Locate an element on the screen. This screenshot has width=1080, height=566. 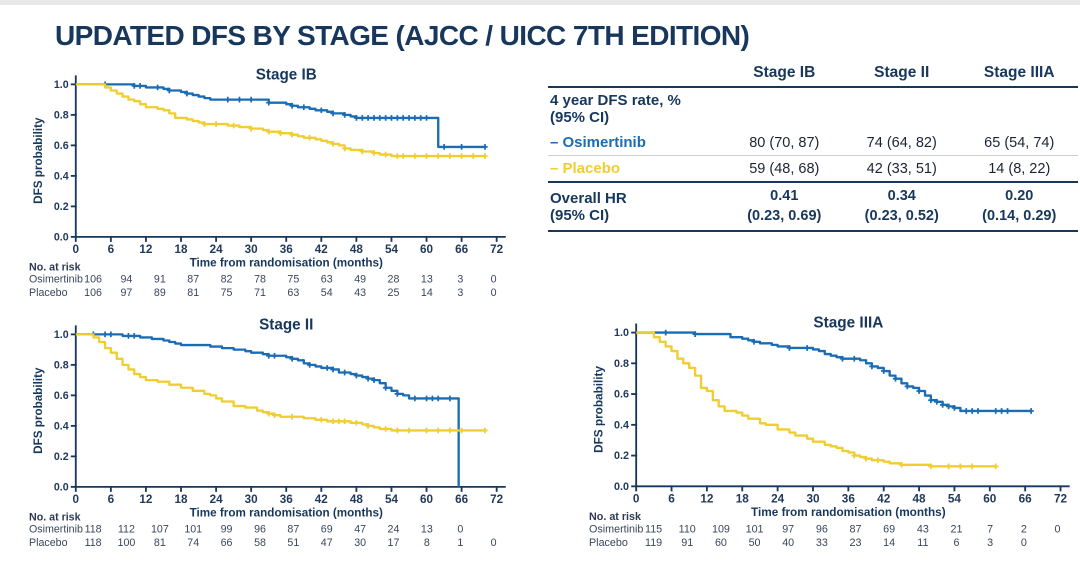
risk-count: 28 is located at coordinates (394, 280).